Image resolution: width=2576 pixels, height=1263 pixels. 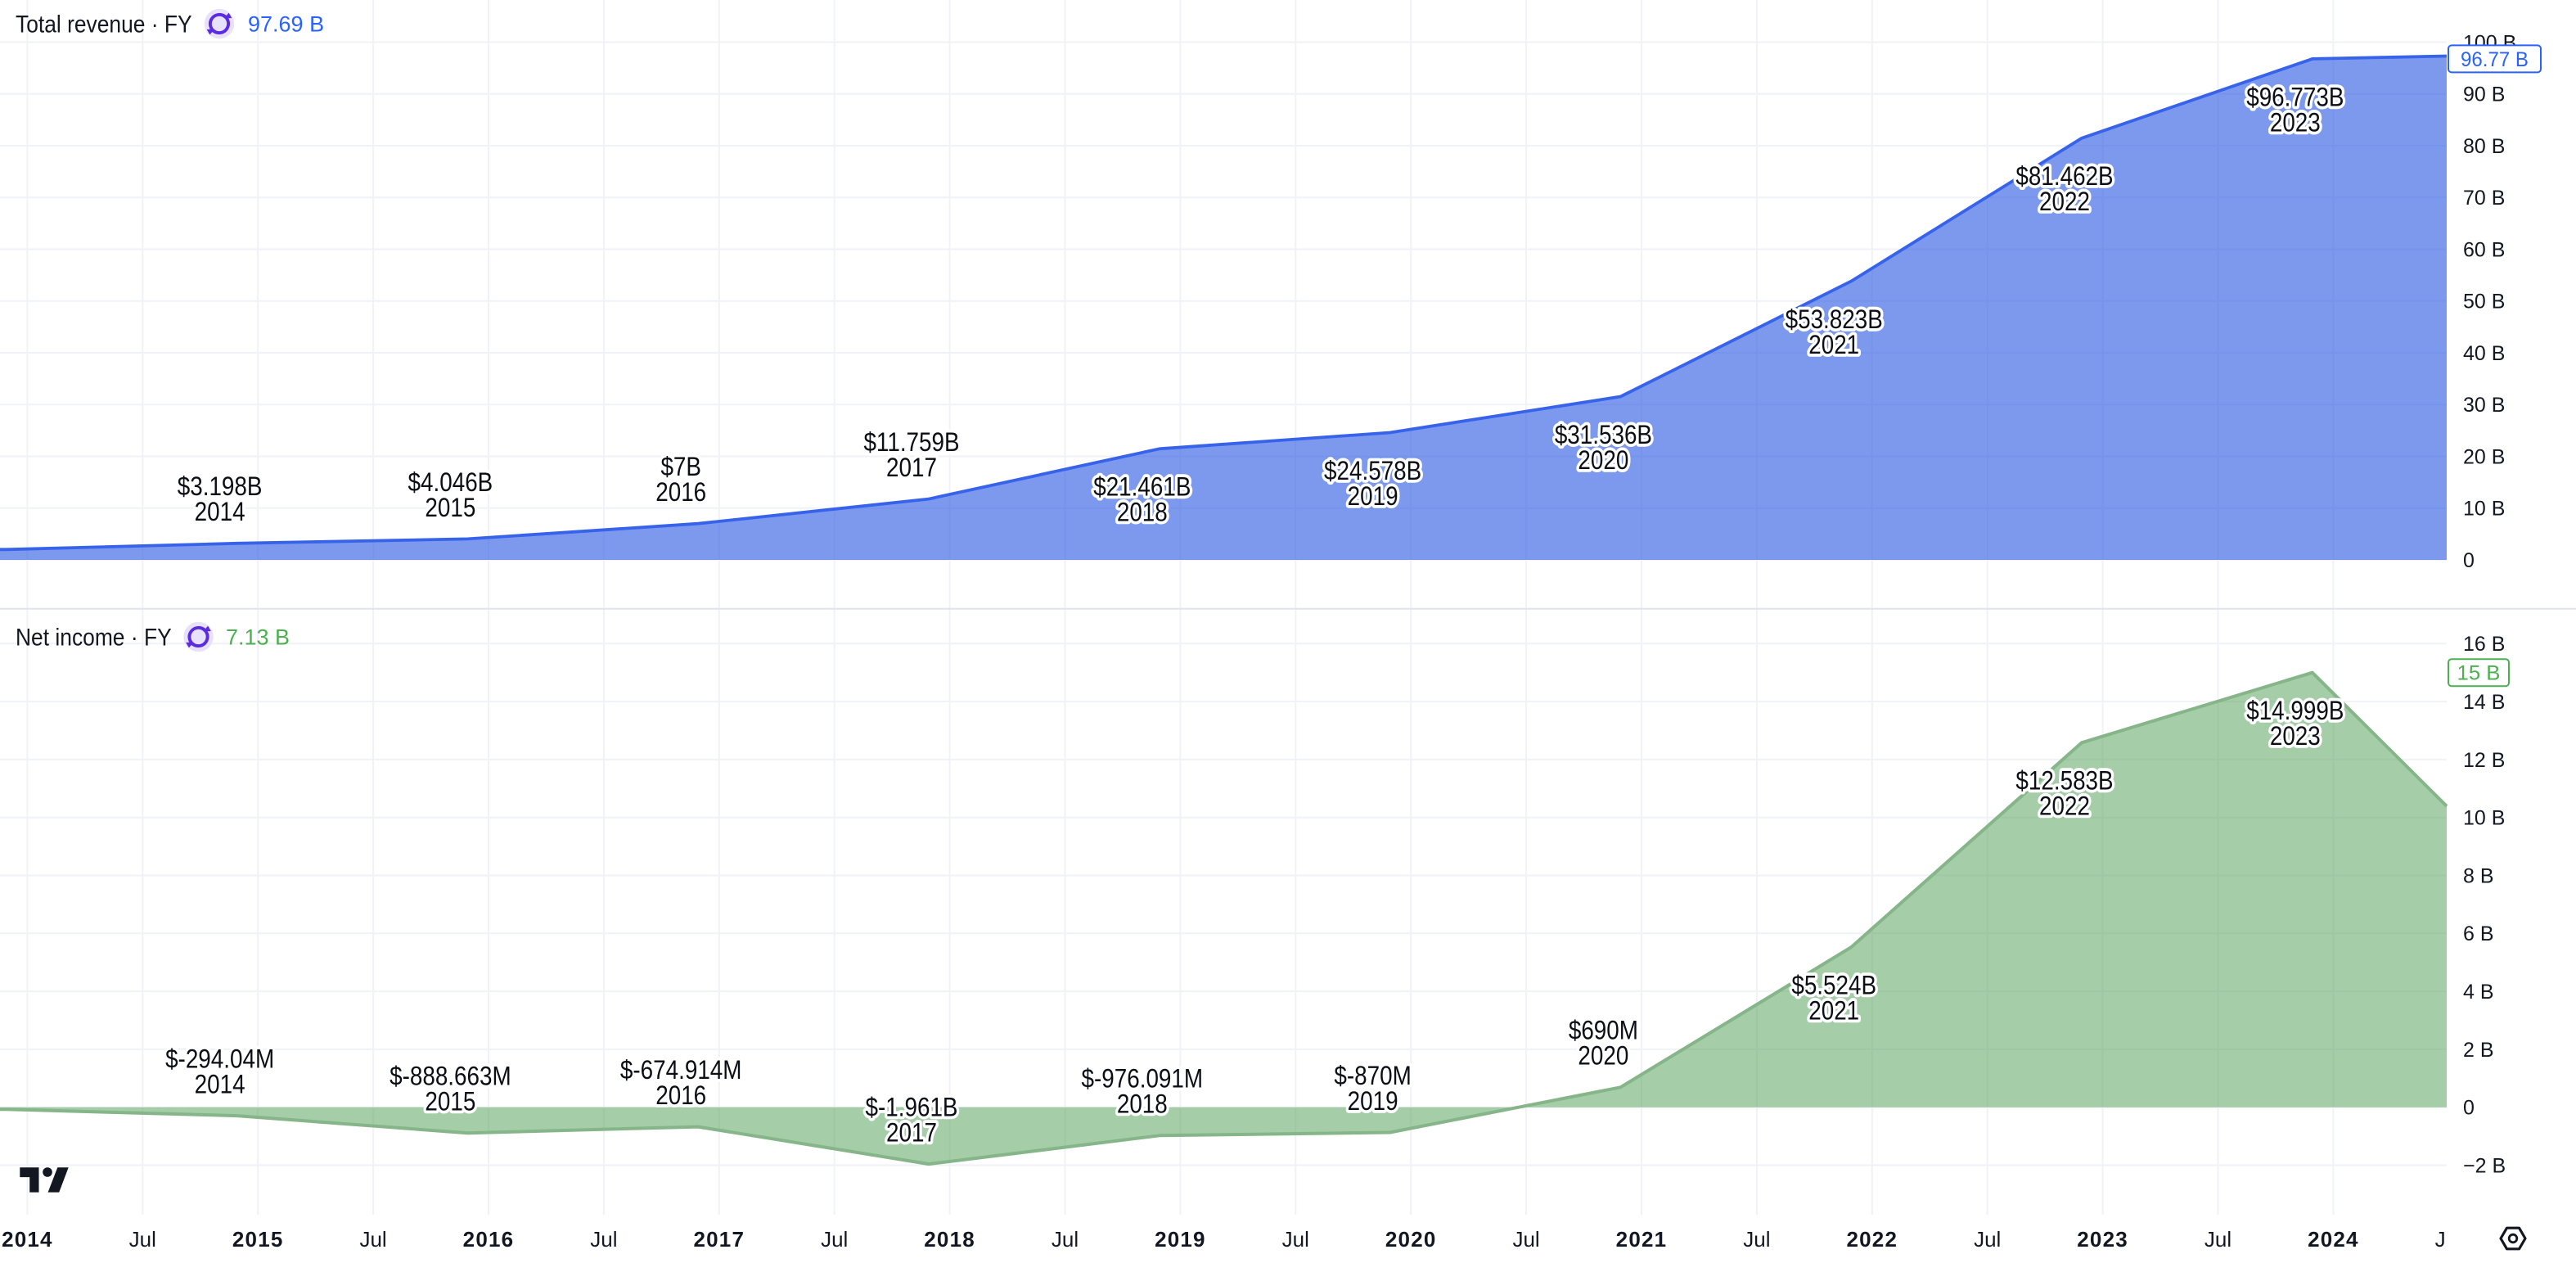 I want to click on svg-text: 90 B, so click(x=2484, y=95).